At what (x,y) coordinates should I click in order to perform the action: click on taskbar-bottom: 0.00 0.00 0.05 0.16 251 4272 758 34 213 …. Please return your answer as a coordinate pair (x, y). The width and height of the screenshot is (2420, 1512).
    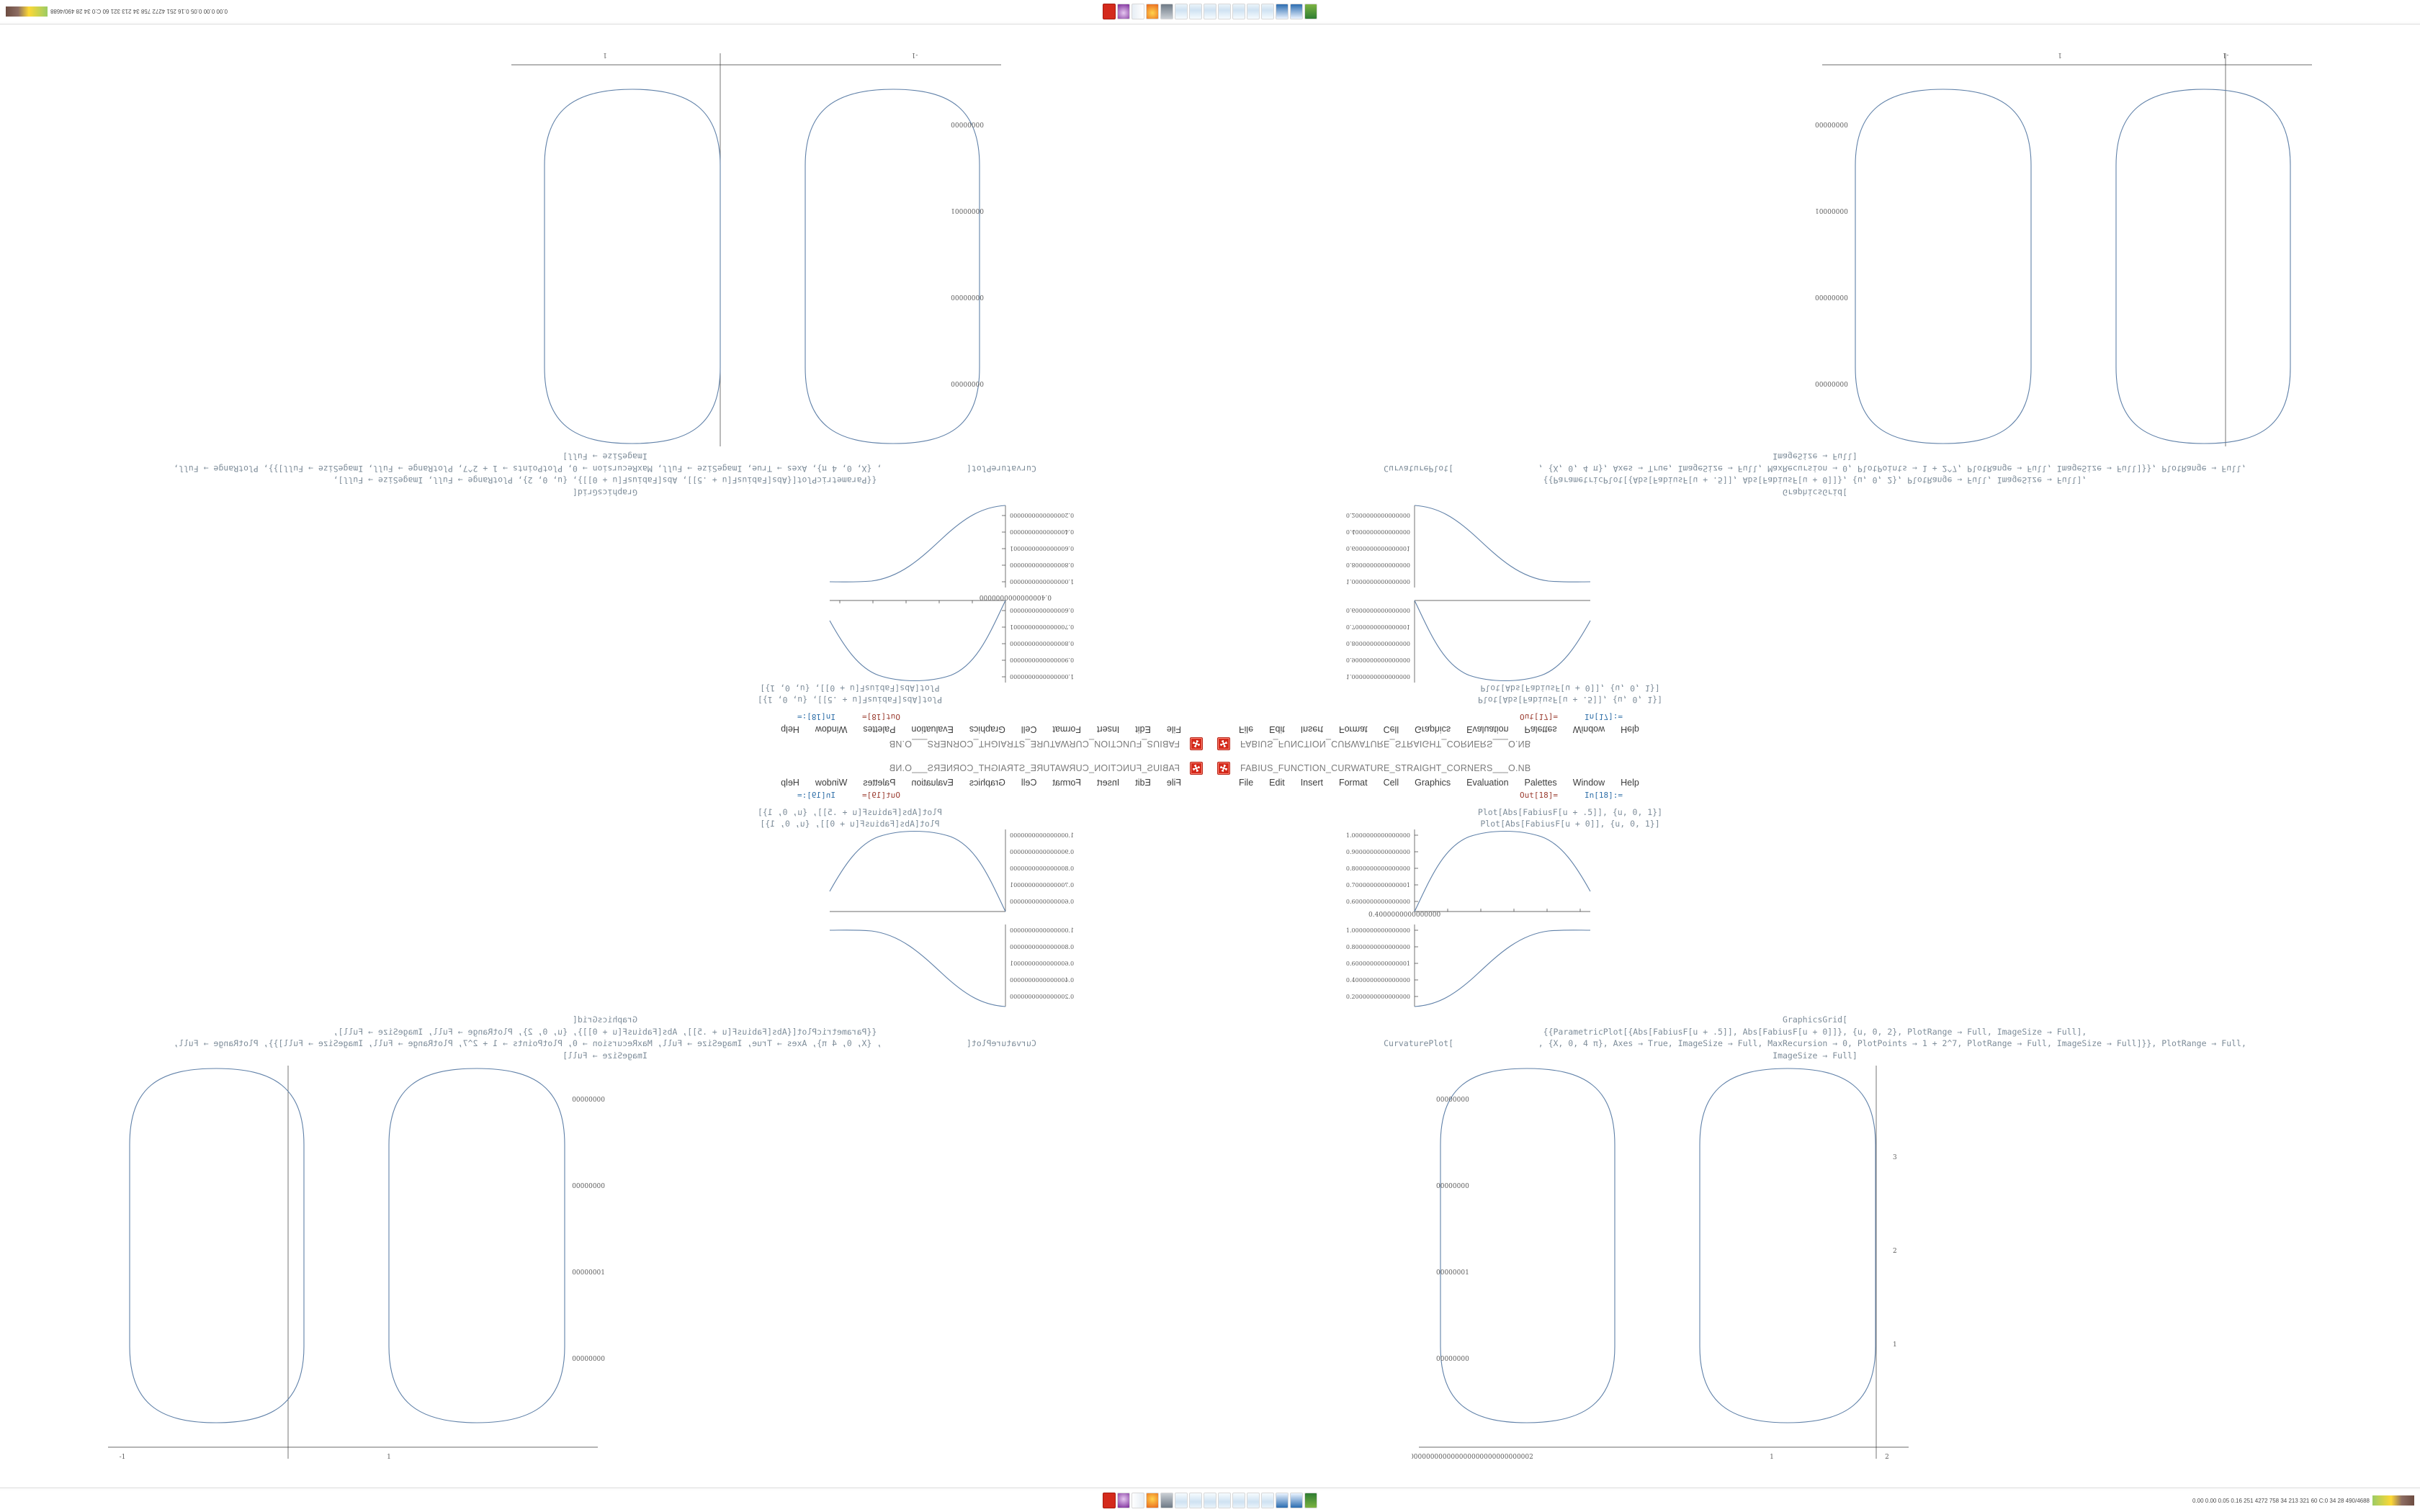
    Looking at the image, I should click on (1210, 1500).